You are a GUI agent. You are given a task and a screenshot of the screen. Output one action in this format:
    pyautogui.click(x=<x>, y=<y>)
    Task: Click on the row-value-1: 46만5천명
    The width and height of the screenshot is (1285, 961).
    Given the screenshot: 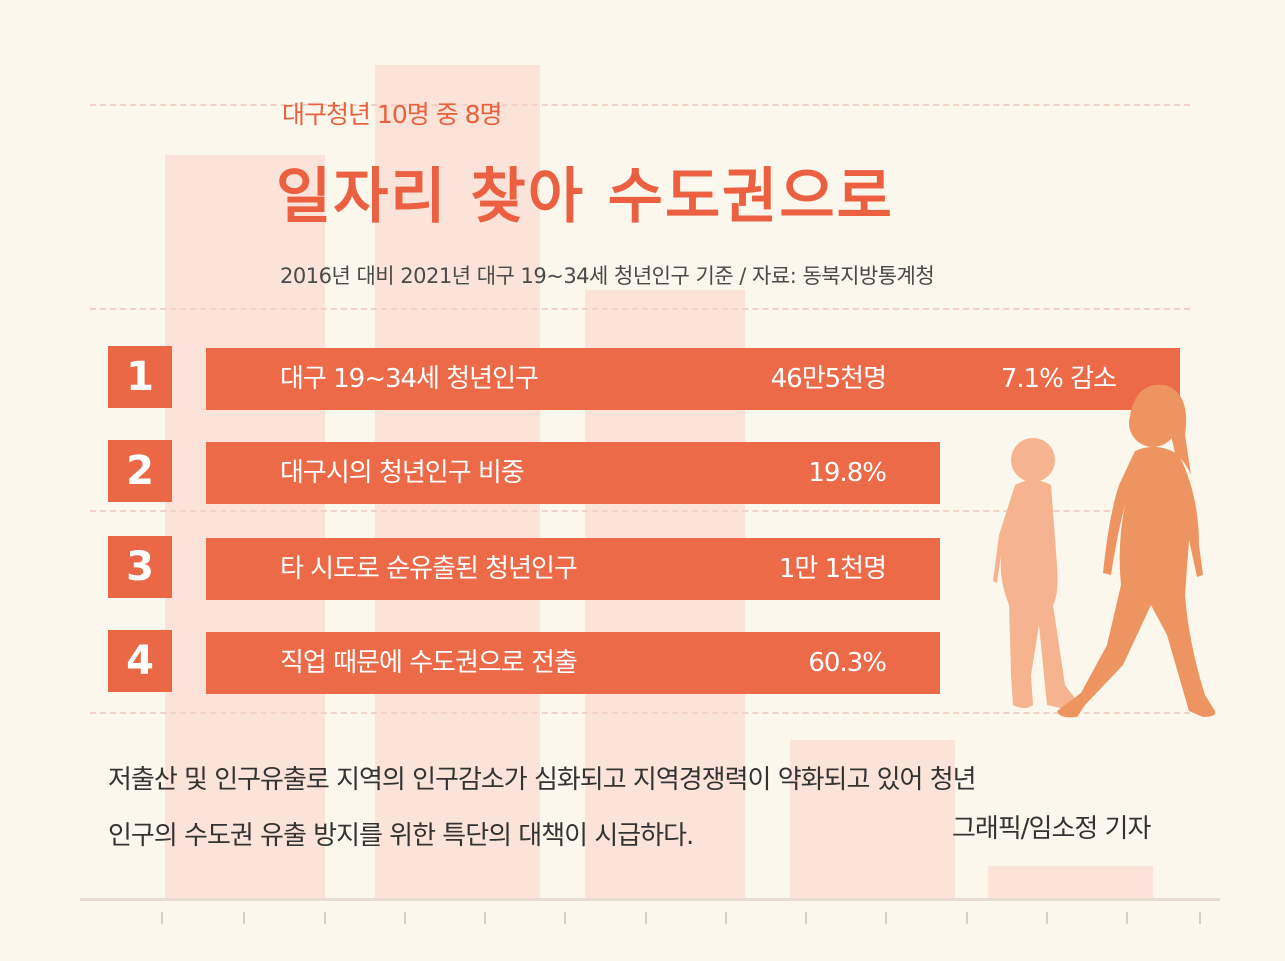 What is the action you would take?
    pyautogui.click(x=828, y=379)
    